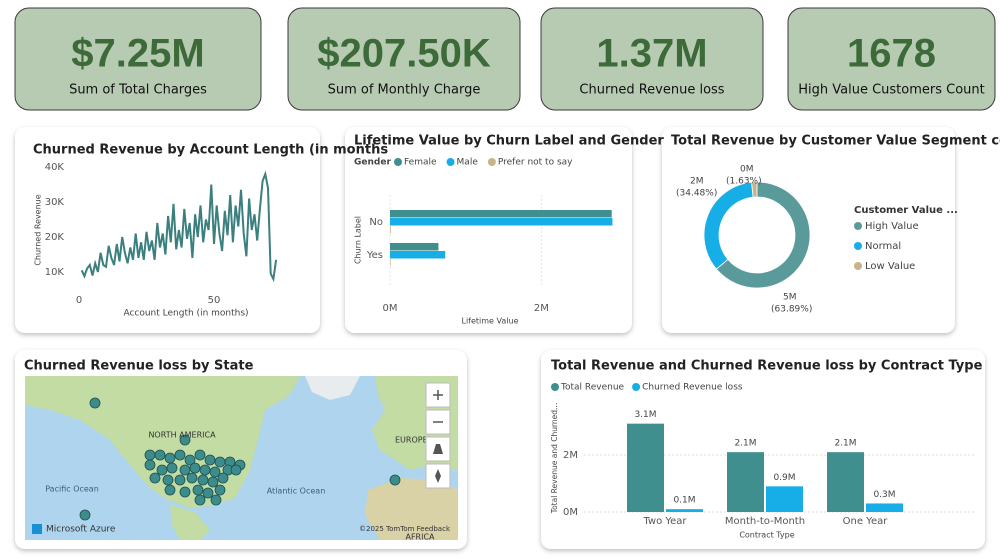 This screenshot has height=559, width=1000. What do you see at coordinates (214, 300) in the screenshot?
I see `x-tick-label: 50` at bounding box center [214, 300].